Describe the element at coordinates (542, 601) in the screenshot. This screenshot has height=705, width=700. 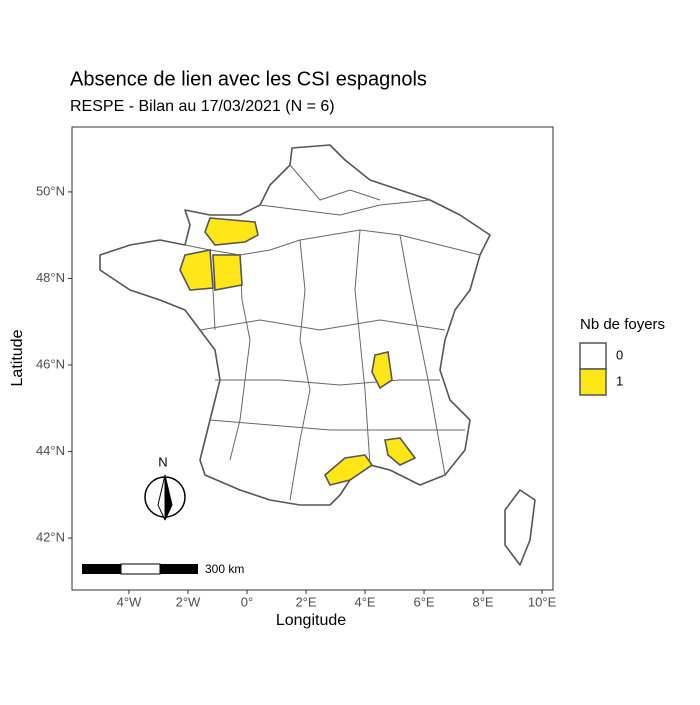
I see `x-tick-label: 10°E` at that location.